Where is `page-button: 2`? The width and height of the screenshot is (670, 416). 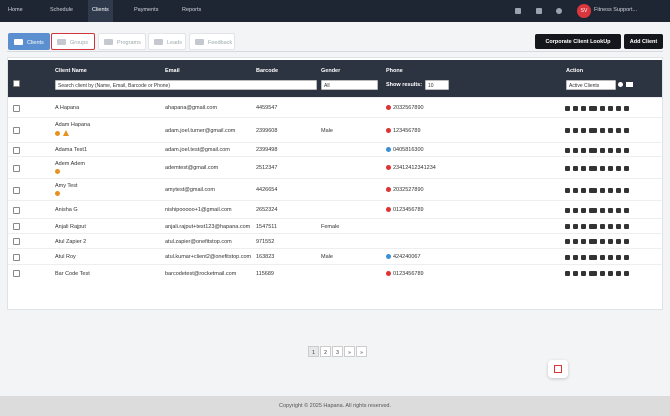 page-button: 2 is located at coordinates (325, 351).